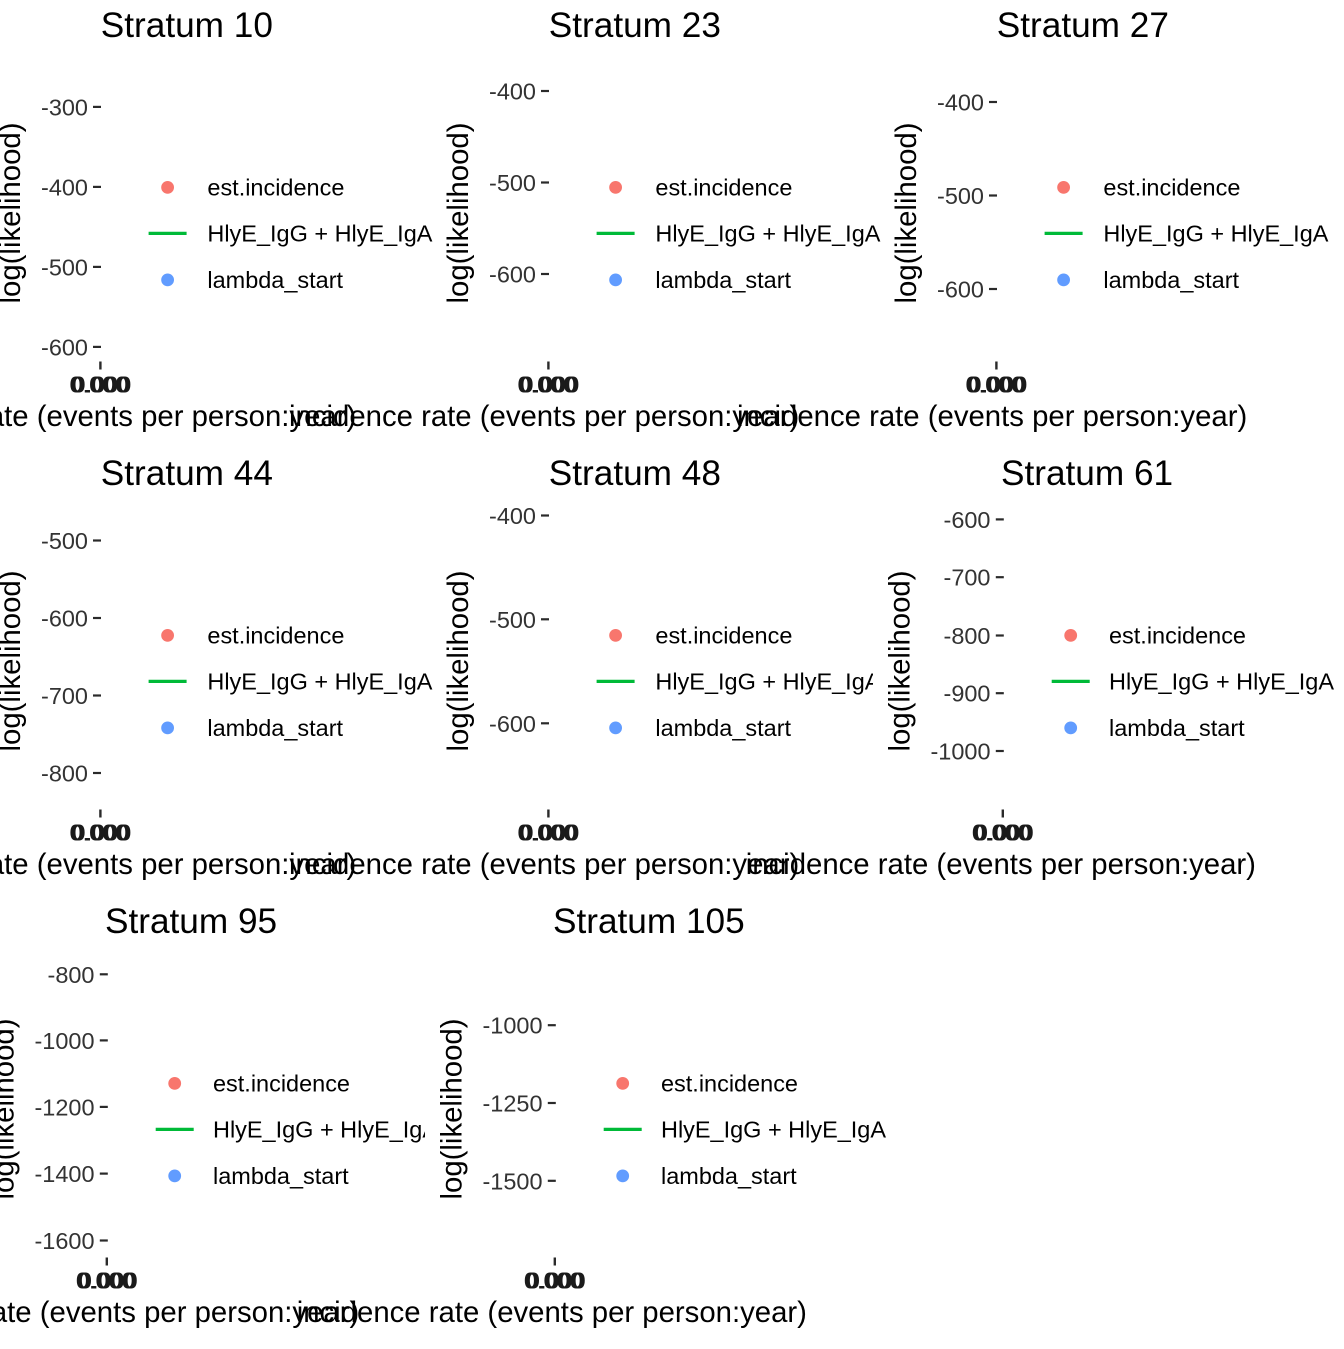 The width and height of the screenshot is (1344, 1349). Describe the element at coordinates (64, 107) in the screenshot. I see `svg-text: -300` at that location.